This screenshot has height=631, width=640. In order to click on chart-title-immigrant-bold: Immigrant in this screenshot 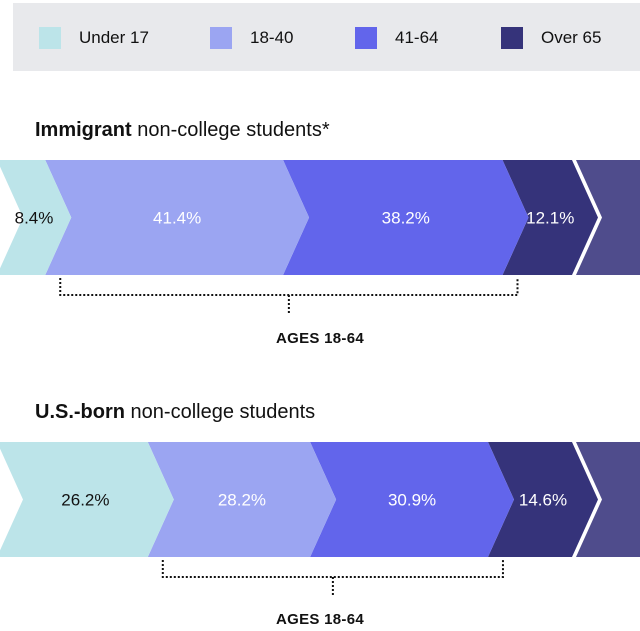, I will do `click(83, 130)`.